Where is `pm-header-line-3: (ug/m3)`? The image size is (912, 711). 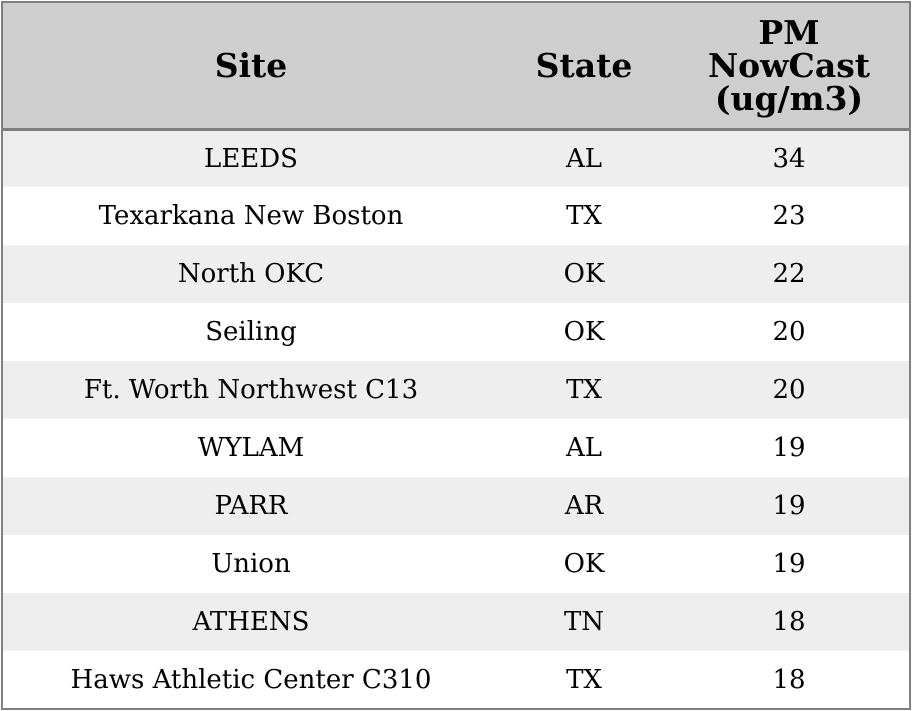
pm-header-line-3: (ug/m3) is located at coordinates (789, 98).